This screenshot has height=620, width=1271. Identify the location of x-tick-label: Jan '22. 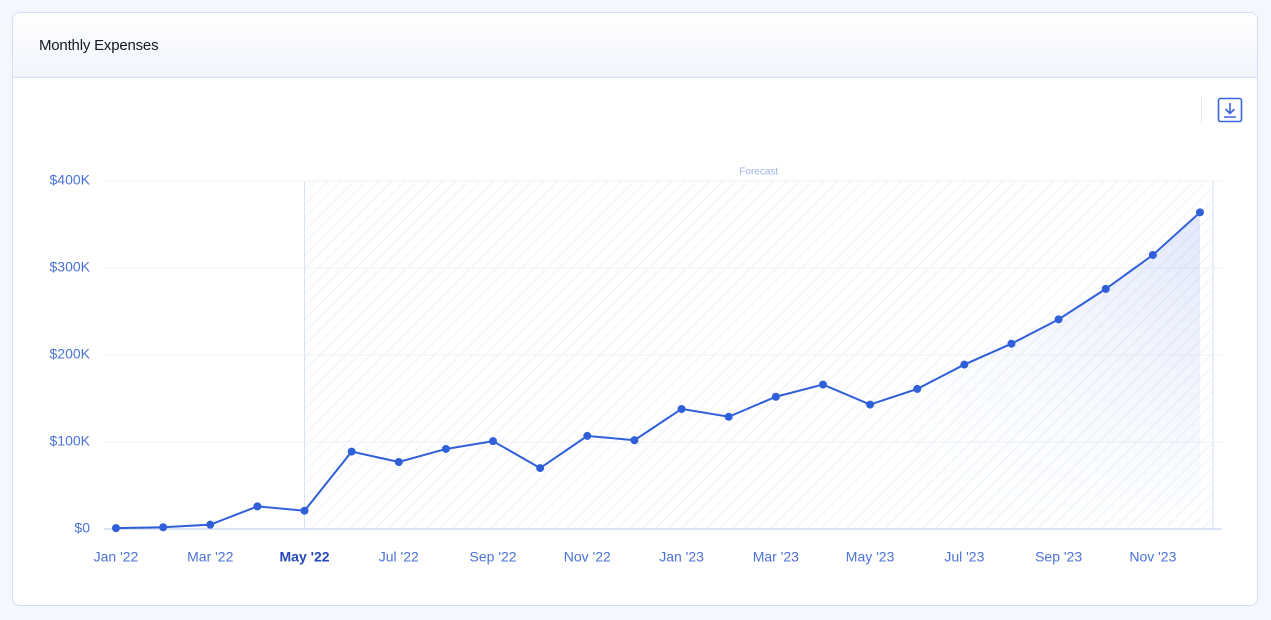
(116, 557).